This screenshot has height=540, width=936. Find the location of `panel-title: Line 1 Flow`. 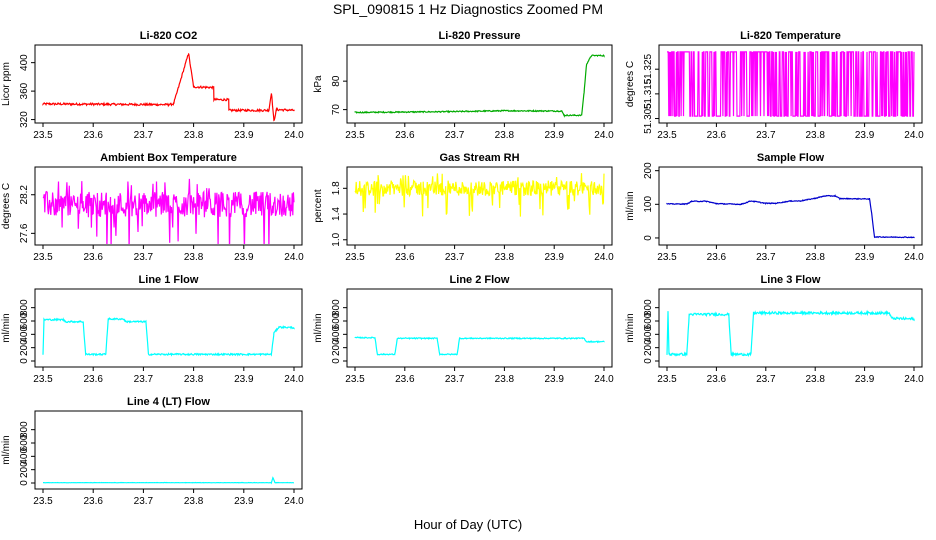

panel-title: Line 1 Flow is located at coordinates (169, 280).